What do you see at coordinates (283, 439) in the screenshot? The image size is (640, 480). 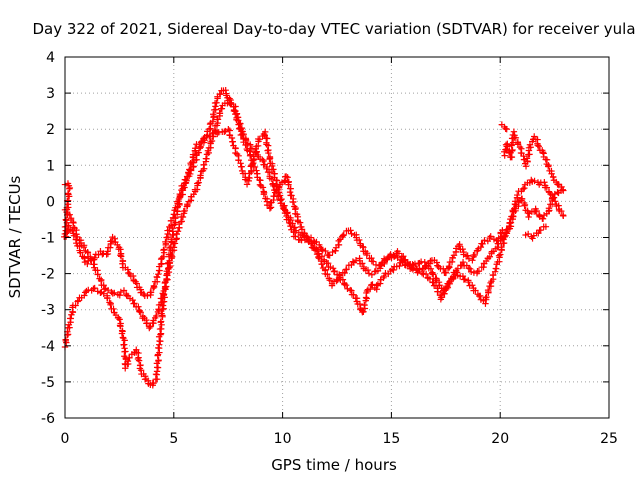 I see `x-tick-label: 10` at bounding box center [283, 439].